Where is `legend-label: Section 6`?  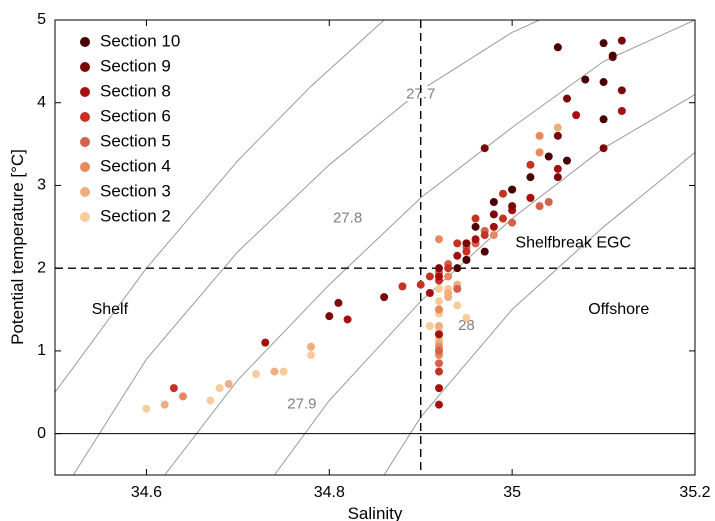
legend-label: Section 6 is located at coordinates (135, 115).